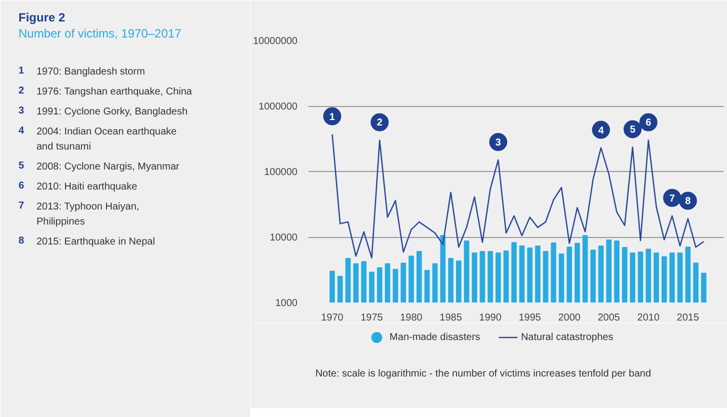 The image size is (727, 417). What do you see at coordinates (530, 318) in the screenshot?
I see `x-tick-label: 1995` at bounding box center [530, 318].